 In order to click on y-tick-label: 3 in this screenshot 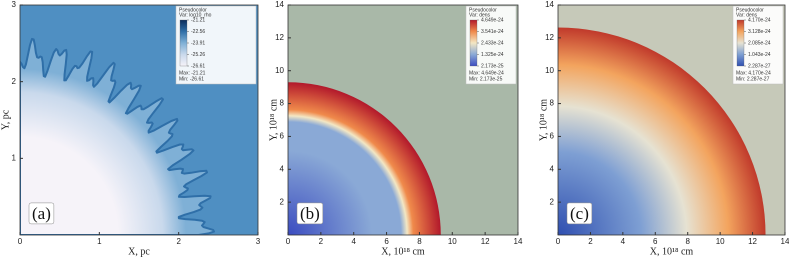, I will do `click(14, 4)`.